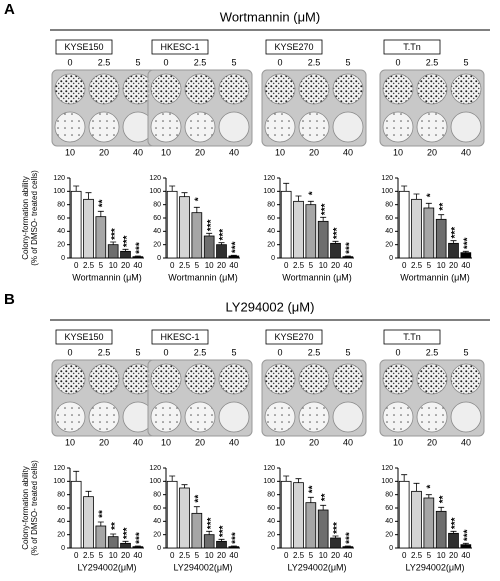 The height and width of the screenshot is (581, 500). Describe the element at coordinates (25, 218) in the screenshot. I see `y-axis-label: Colony-formation ability` at that location.